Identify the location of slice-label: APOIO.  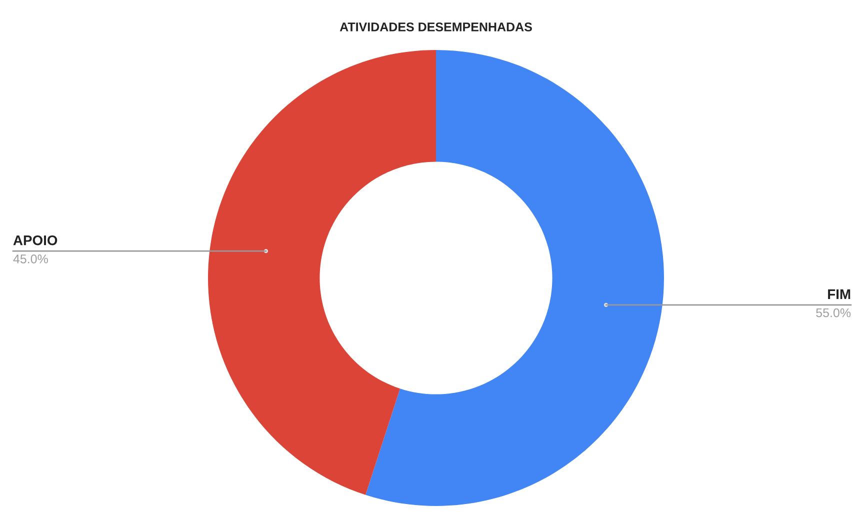
(35, 240).